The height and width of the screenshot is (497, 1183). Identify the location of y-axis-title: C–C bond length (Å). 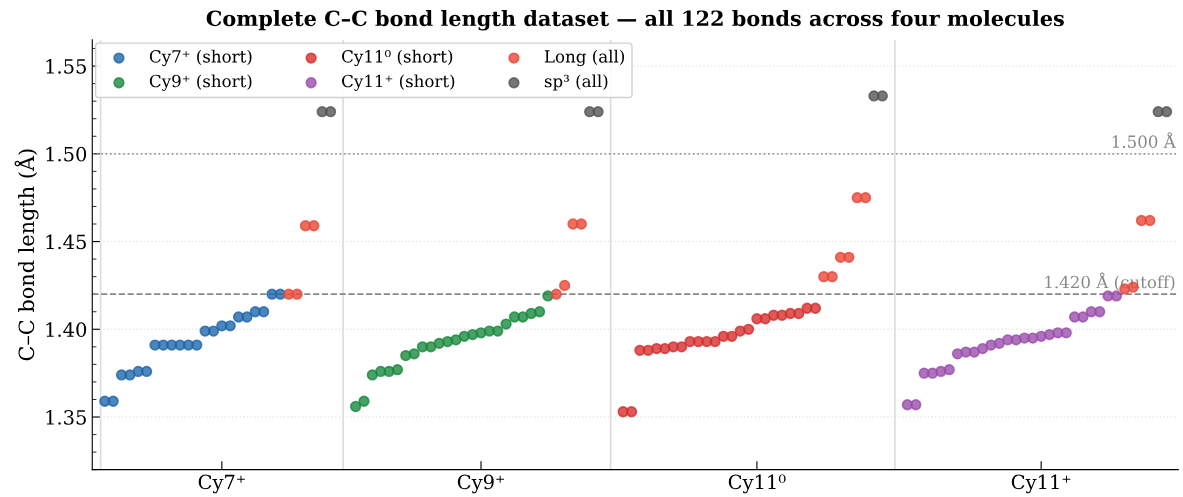
(26, 255).